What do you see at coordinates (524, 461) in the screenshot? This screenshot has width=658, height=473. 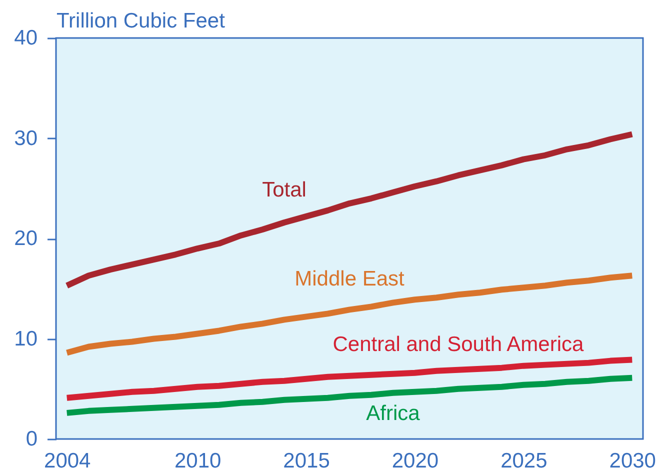 I see `x-tick-label: 2025` at bounding box center [524, 461].